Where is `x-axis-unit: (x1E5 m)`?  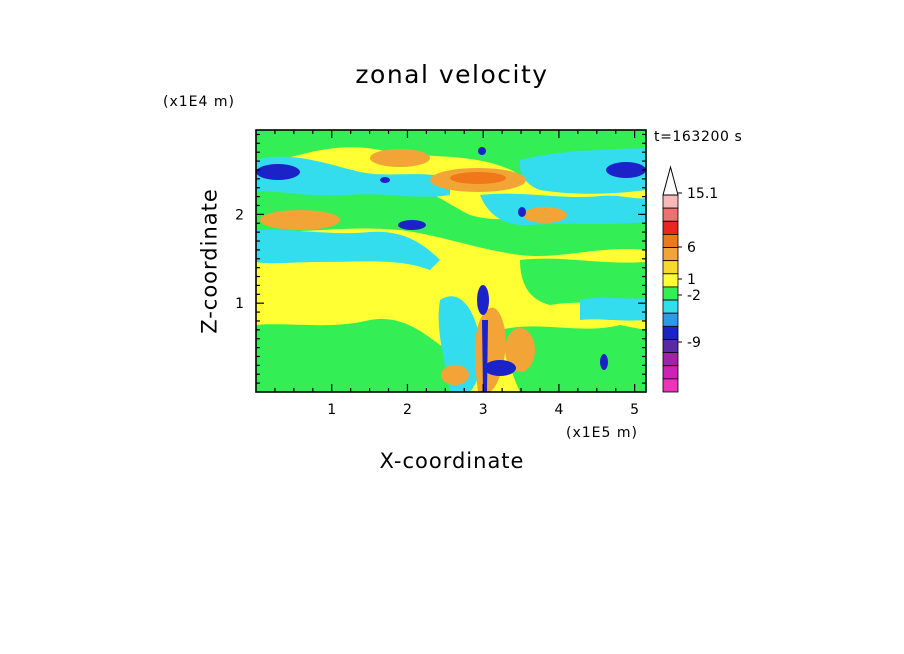 x-axis-unit: (x1E5 m) is located at coordinates (602, 433).